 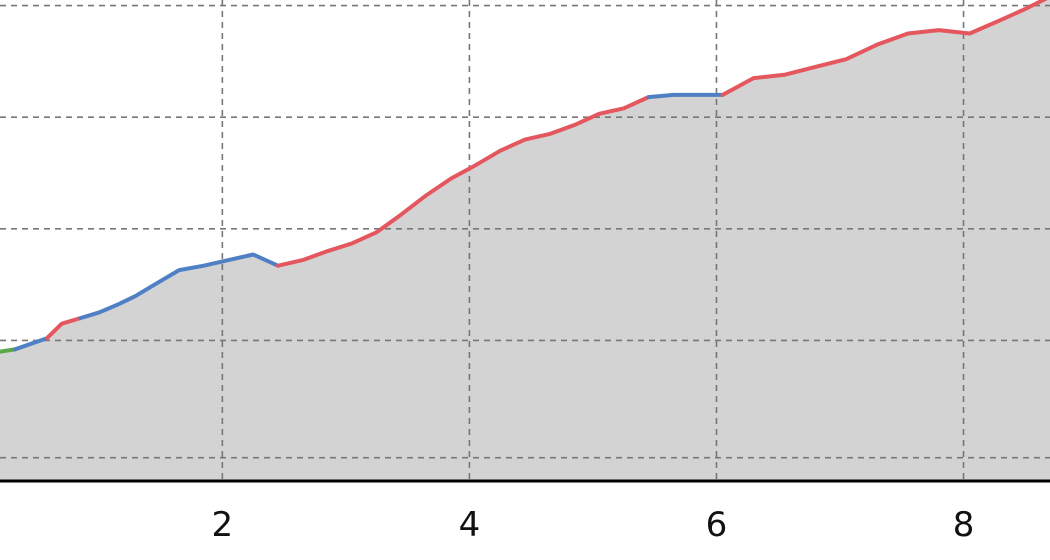 I want to click on tick-label-layer: 2 4 6 8, so click(x=593, y=525).